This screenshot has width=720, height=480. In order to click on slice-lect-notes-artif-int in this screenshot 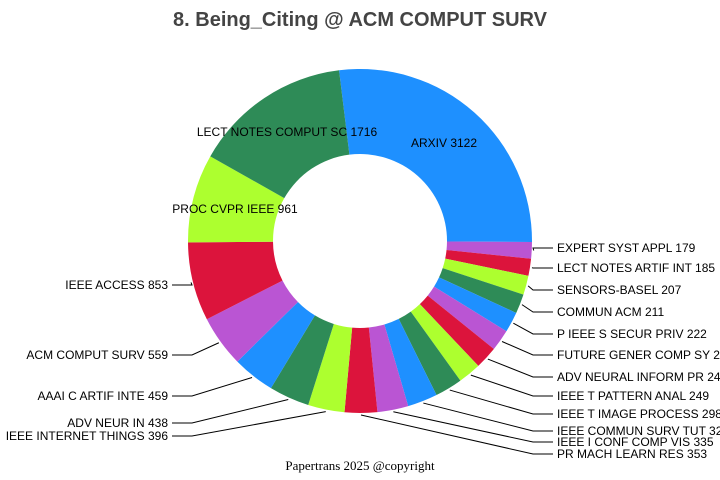, I will do `click(488, 262)`.